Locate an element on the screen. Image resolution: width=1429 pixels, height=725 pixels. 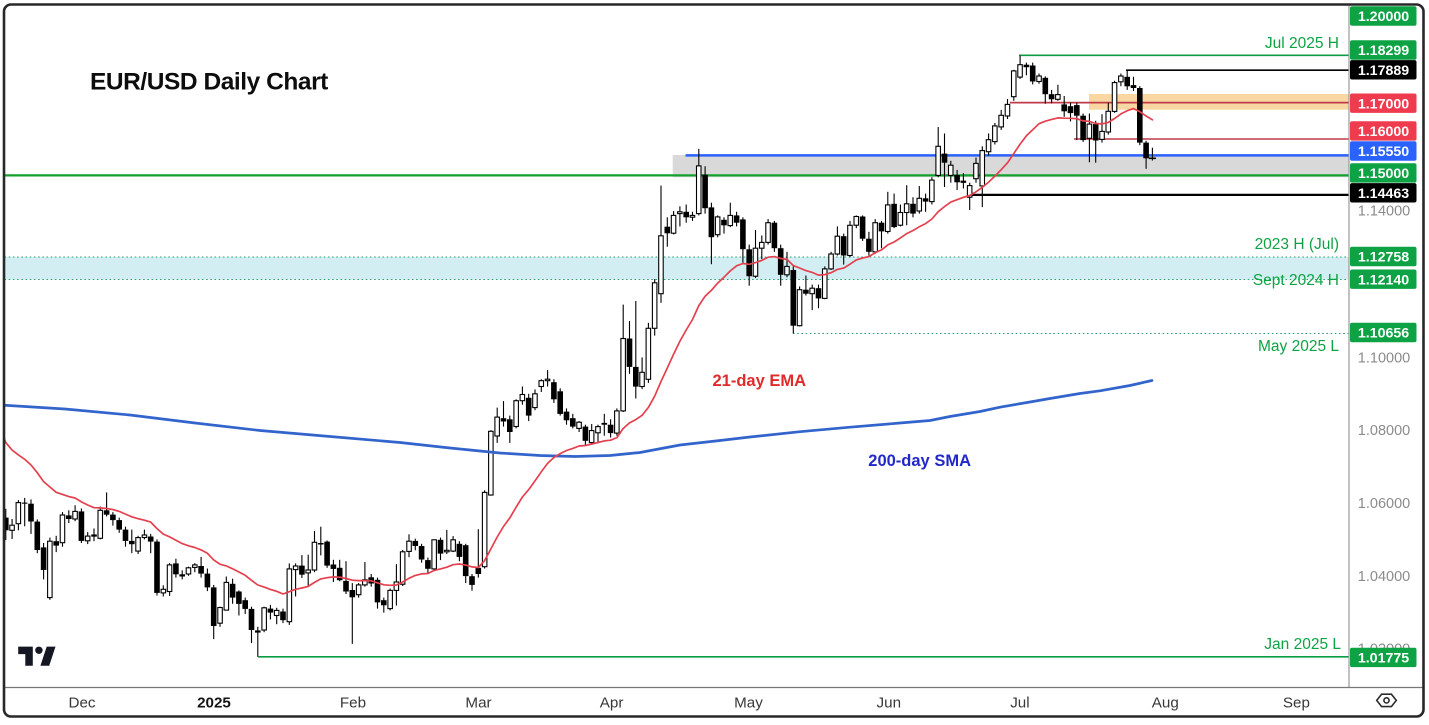
svg-text: Jun is located at coordinates (889, 703).